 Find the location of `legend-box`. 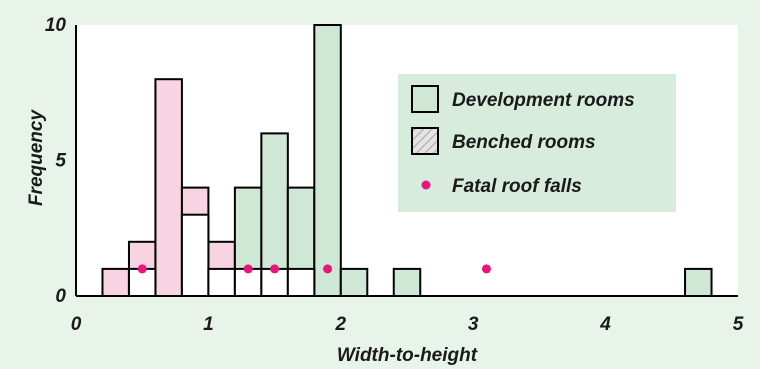

legend-box is located at coordinates (537, 143).